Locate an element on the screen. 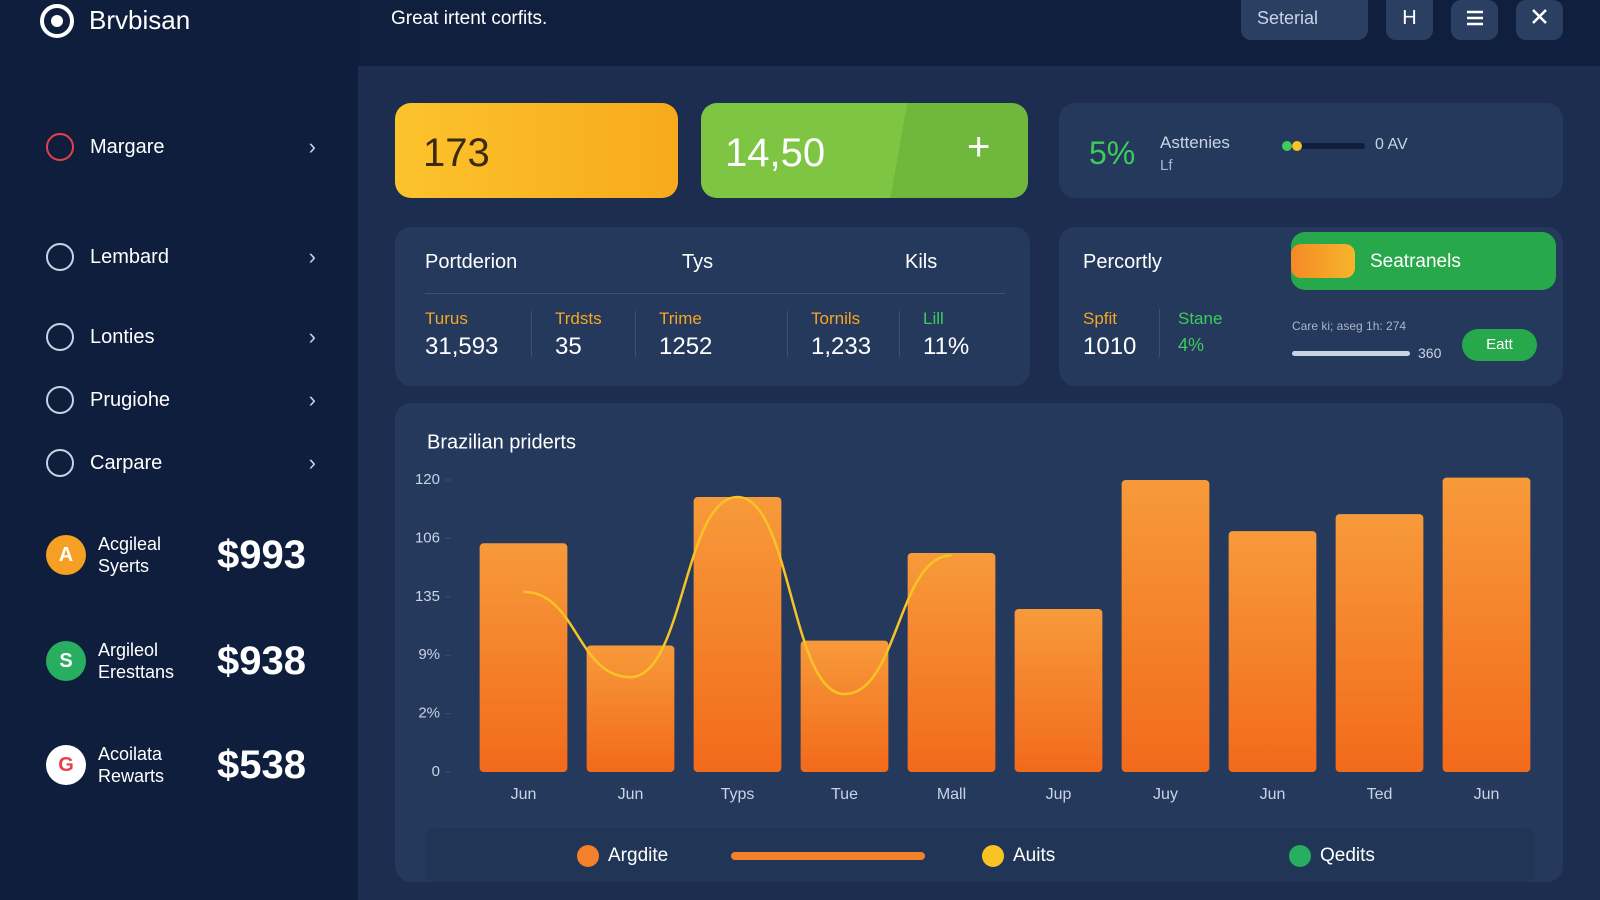 The image size is (1600, 900). slider-label: 0 AV is located at coordinates (1391, 144).